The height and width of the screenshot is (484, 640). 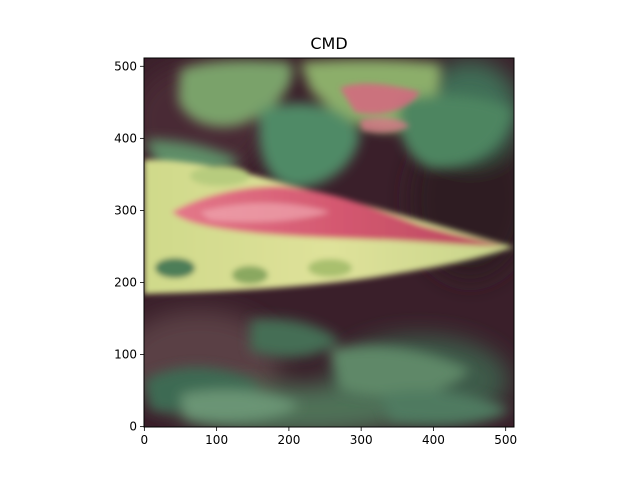 I want to click on x-tick-label: 200, so click(x=288, y=440).